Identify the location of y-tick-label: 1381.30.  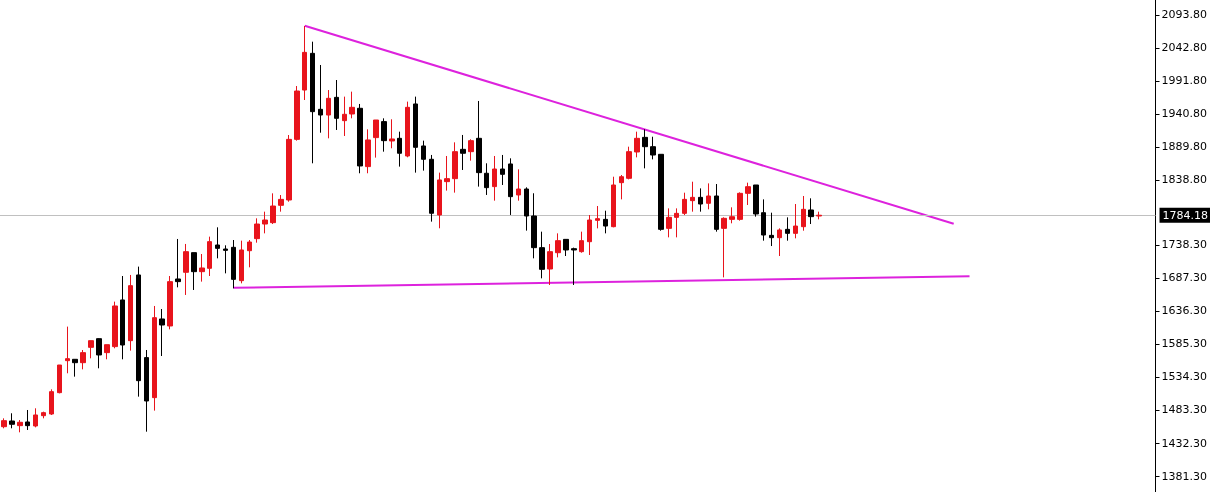
(1184, 476).